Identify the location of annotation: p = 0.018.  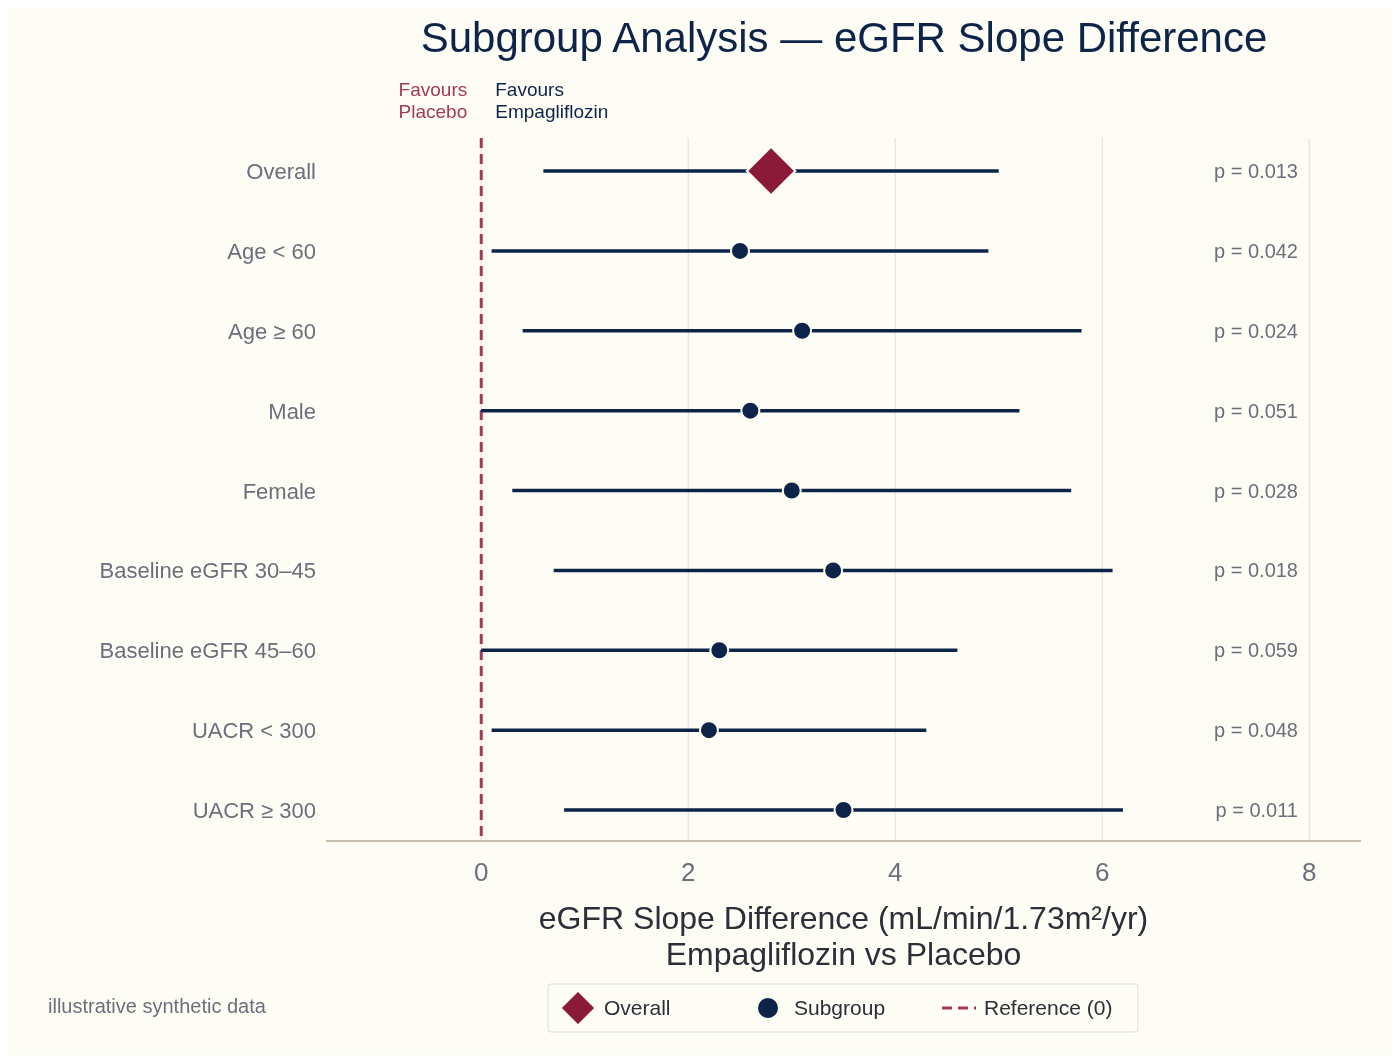
(1256, 570).